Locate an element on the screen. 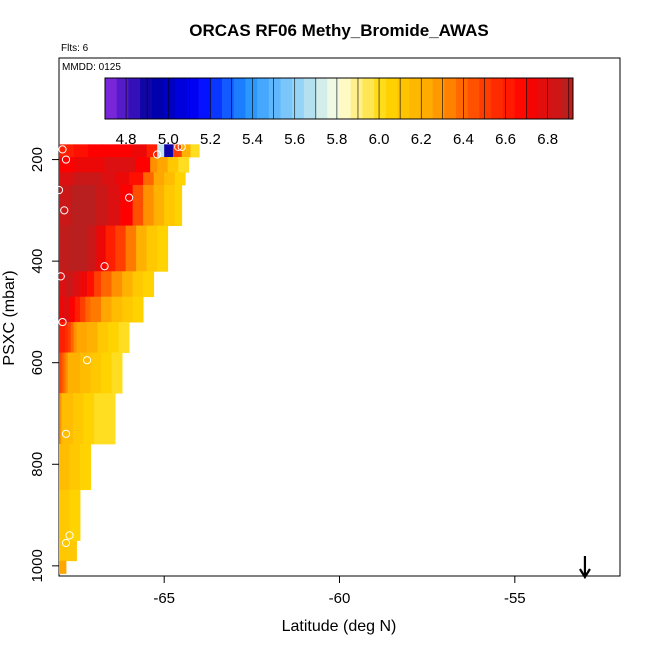 Image resolution: width=650 pixels, height=650 pixels. x-tick-label: -55 is located at coordinates (515, 598).